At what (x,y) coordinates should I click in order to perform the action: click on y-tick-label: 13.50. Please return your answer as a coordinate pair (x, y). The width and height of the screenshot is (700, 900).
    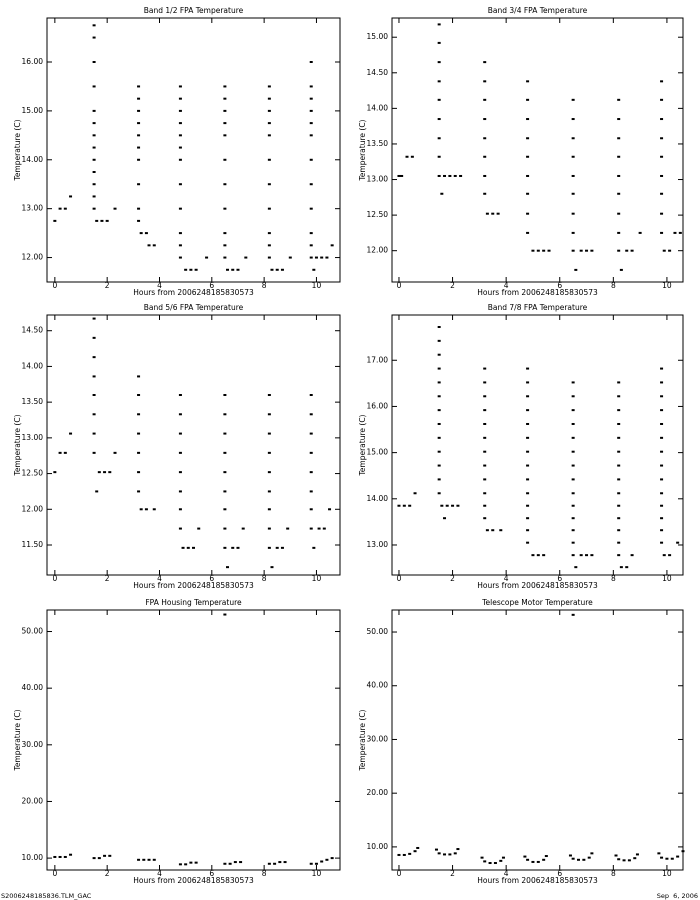
    Looking at the image, I should click on (33, 401).